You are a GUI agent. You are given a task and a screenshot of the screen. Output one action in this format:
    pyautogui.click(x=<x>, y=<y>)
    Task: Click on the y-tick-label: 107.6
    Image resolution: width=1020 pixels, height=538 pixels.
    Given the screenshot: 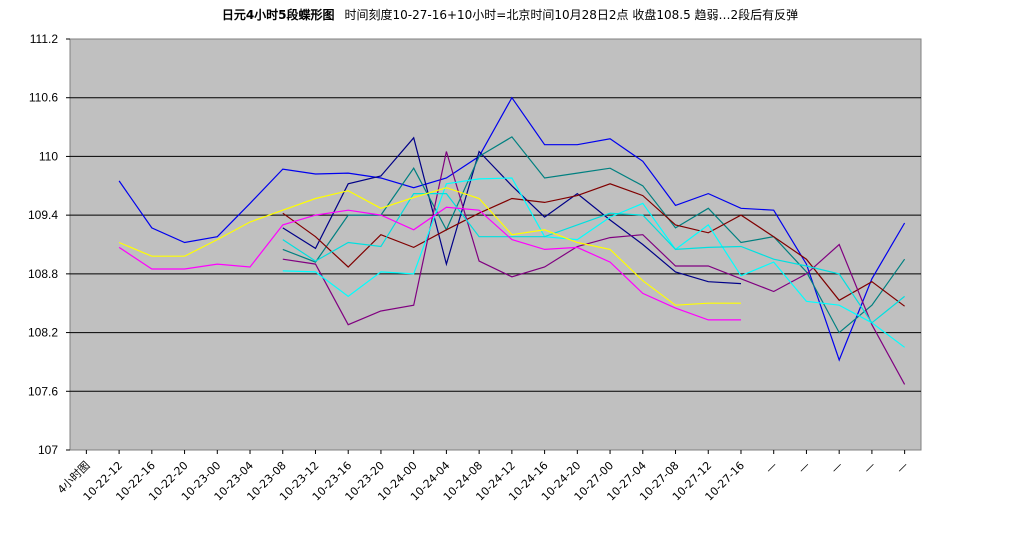 What is the action you would take?
    pyautogui.click(x=43, y=391)
    